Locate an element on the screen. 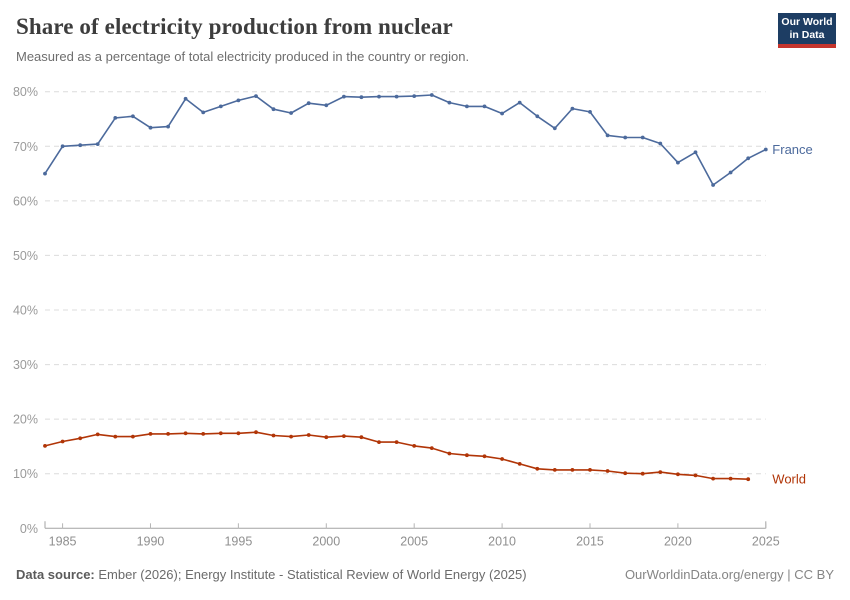  world-point-1999 is located at coordinates (308, 435).